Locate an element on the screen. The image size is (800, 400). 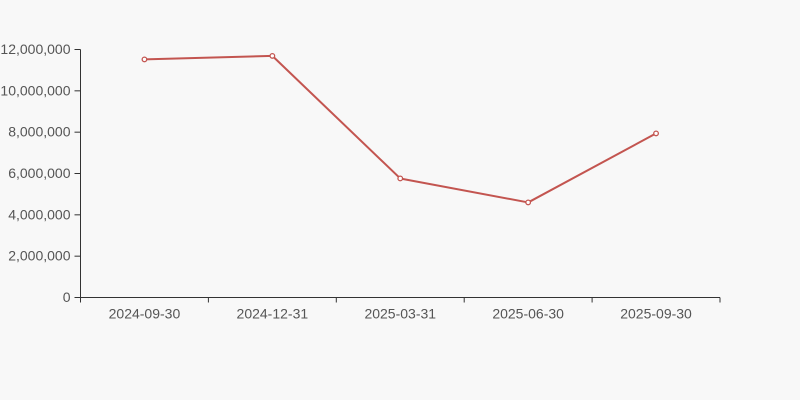
y-axis-tick-label: 10,000,000 is located at coordinates (35, 90).